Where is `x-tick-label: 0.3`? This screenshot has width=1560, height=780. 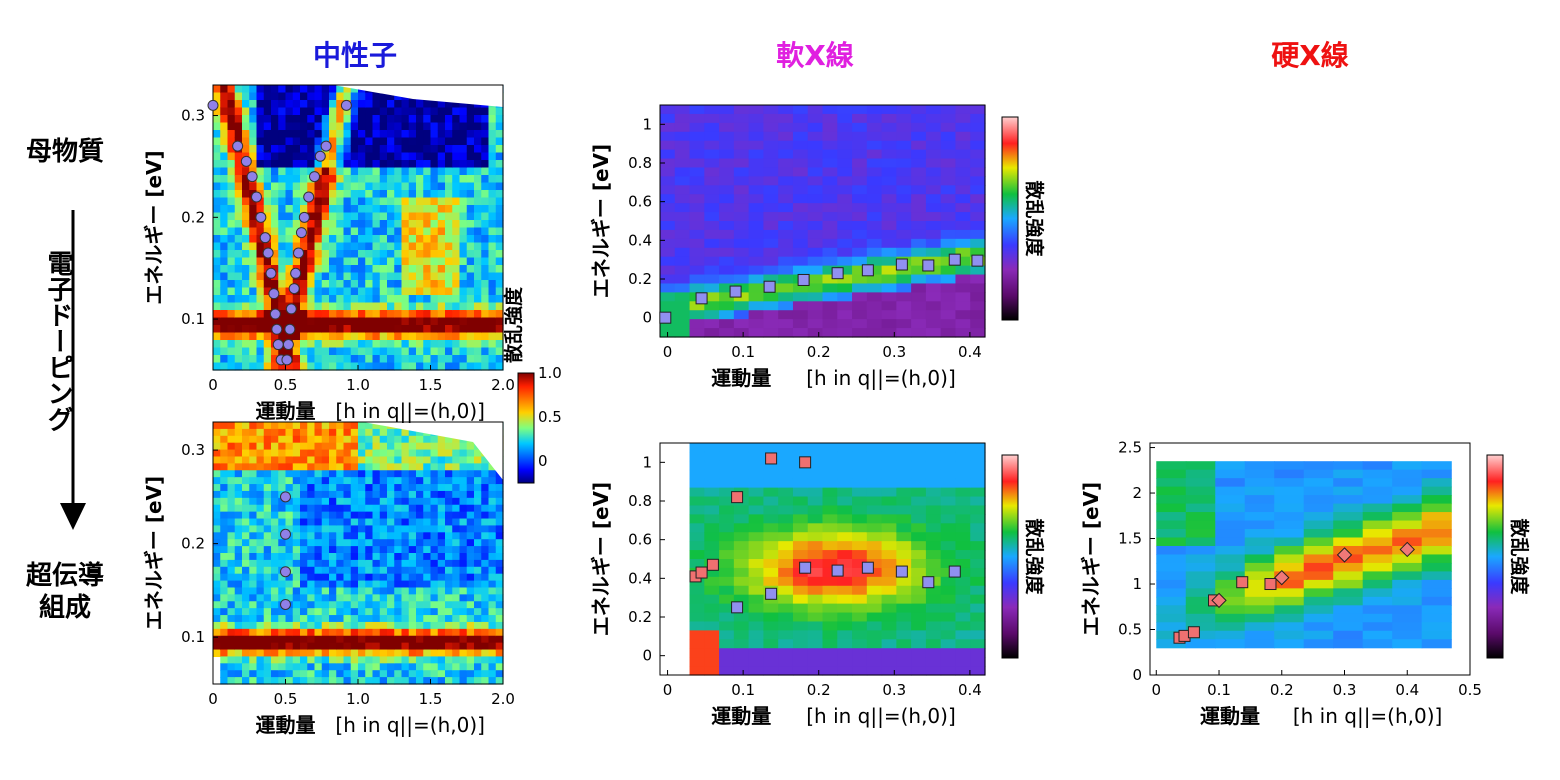 x-tick-label: 0.3 is located at coordinates (1345, 690).